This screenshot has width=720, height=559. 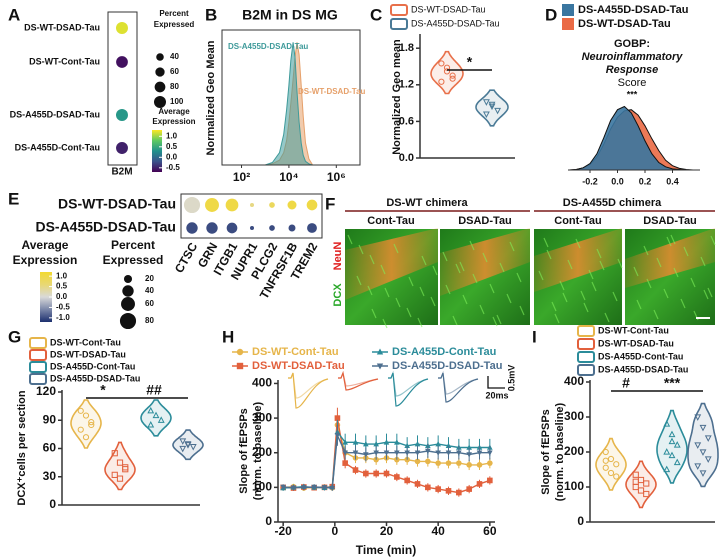 What do you see at coordinates (574, 416) in the screenshot?
I see `y-tick-label: 300` at bounding box center [574, 416].